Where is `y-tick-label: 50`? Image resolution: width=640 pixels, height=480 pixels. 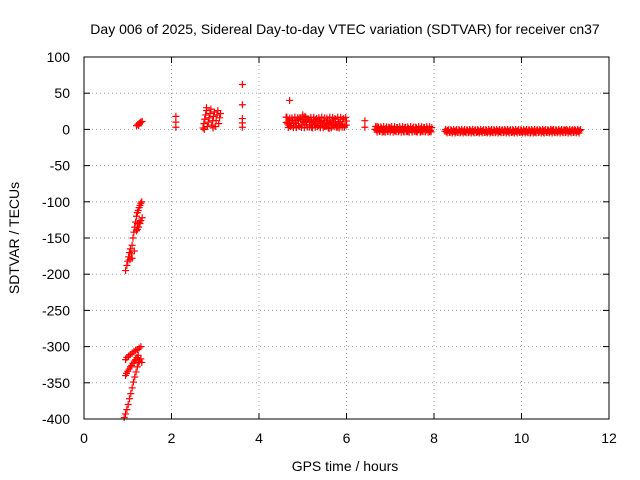
y-tick-label: 50 is located at coordinates (62, 93).